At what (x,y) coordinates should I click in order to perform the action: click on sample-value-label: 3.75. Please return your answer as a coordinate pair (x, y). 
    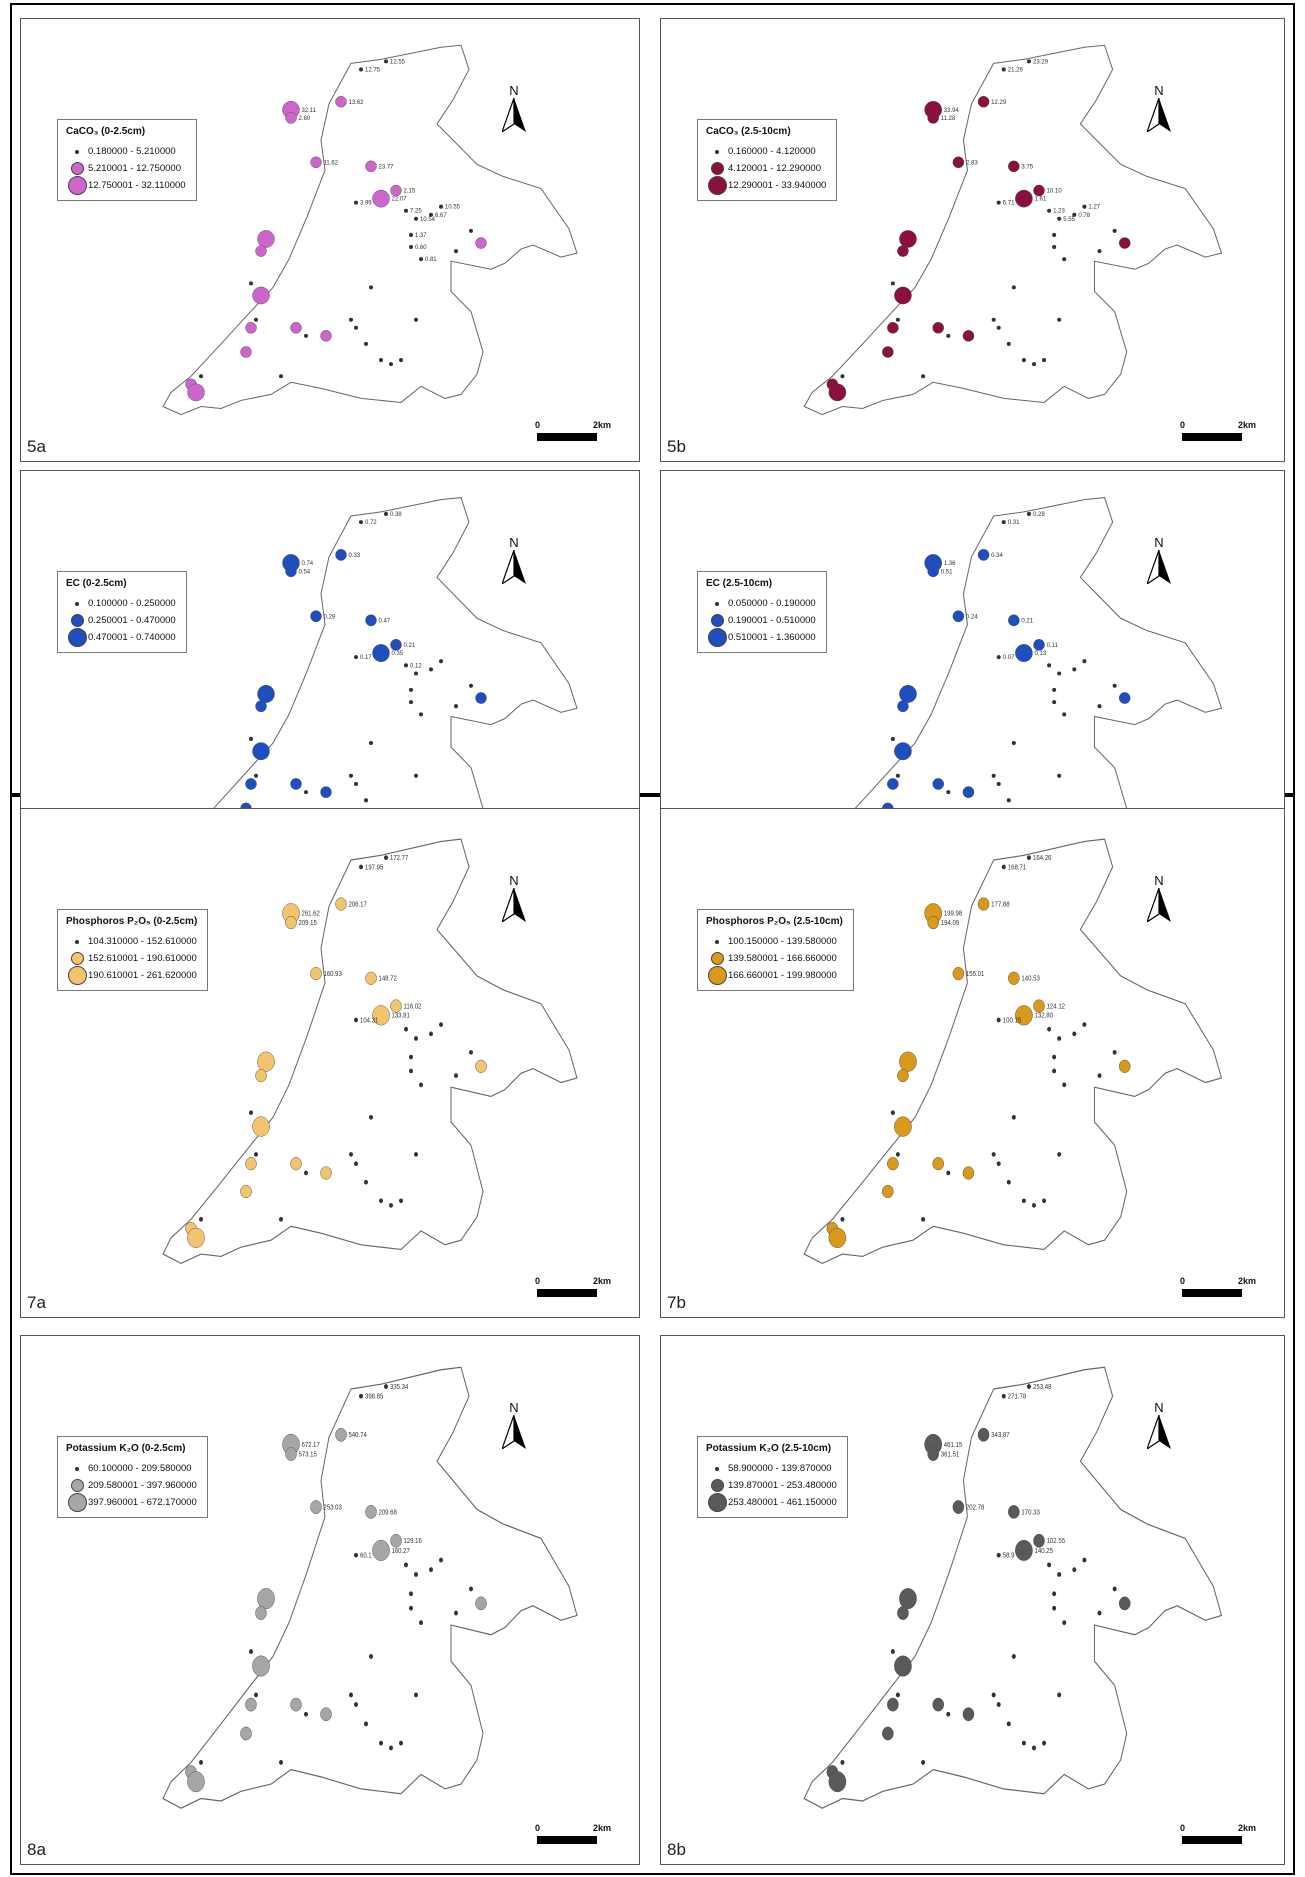
    Looking at the image, I should click on (1027, 167).